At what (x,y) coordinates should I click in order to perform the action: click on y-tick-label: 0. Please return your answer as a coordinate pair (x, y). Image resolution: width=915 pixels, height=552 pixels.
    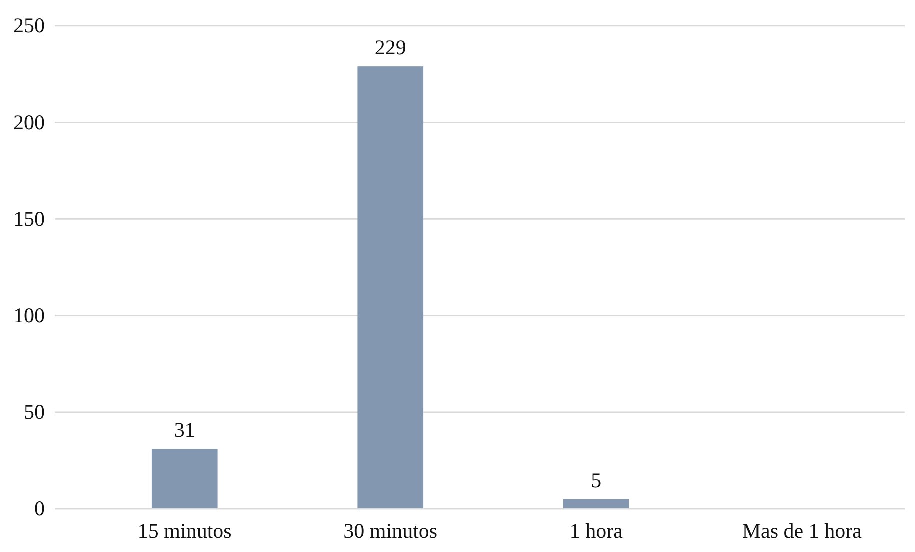
    Looking at the image, I should click on (39, 508).